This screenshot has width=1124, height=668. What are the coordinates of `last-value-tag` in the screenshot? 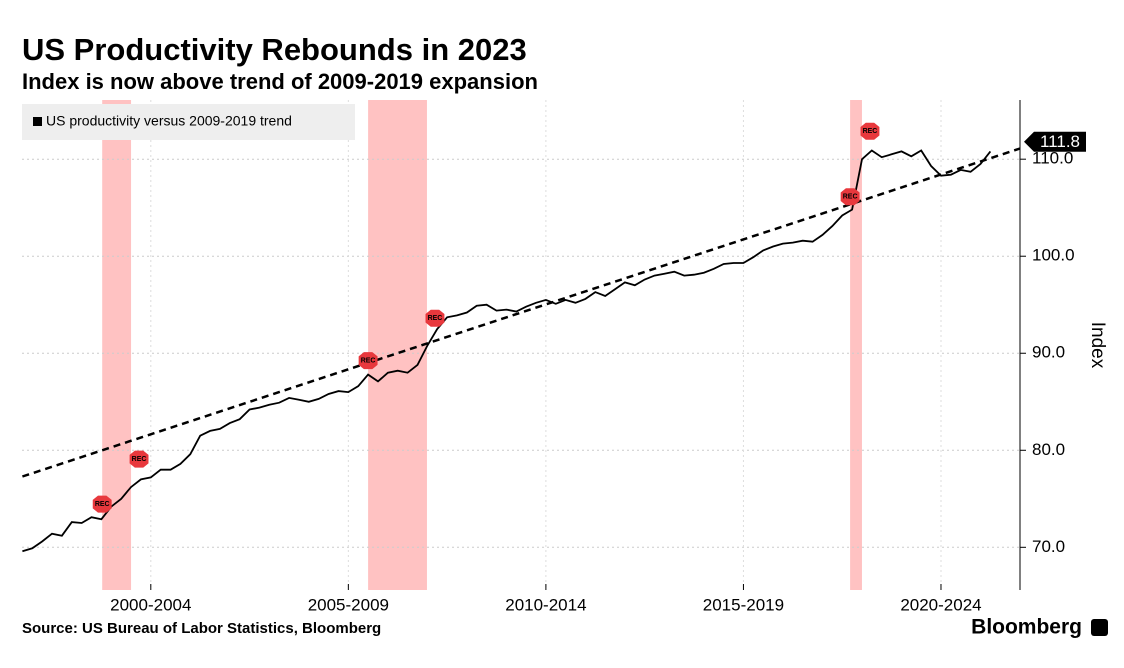 It's located at (1055, 141).